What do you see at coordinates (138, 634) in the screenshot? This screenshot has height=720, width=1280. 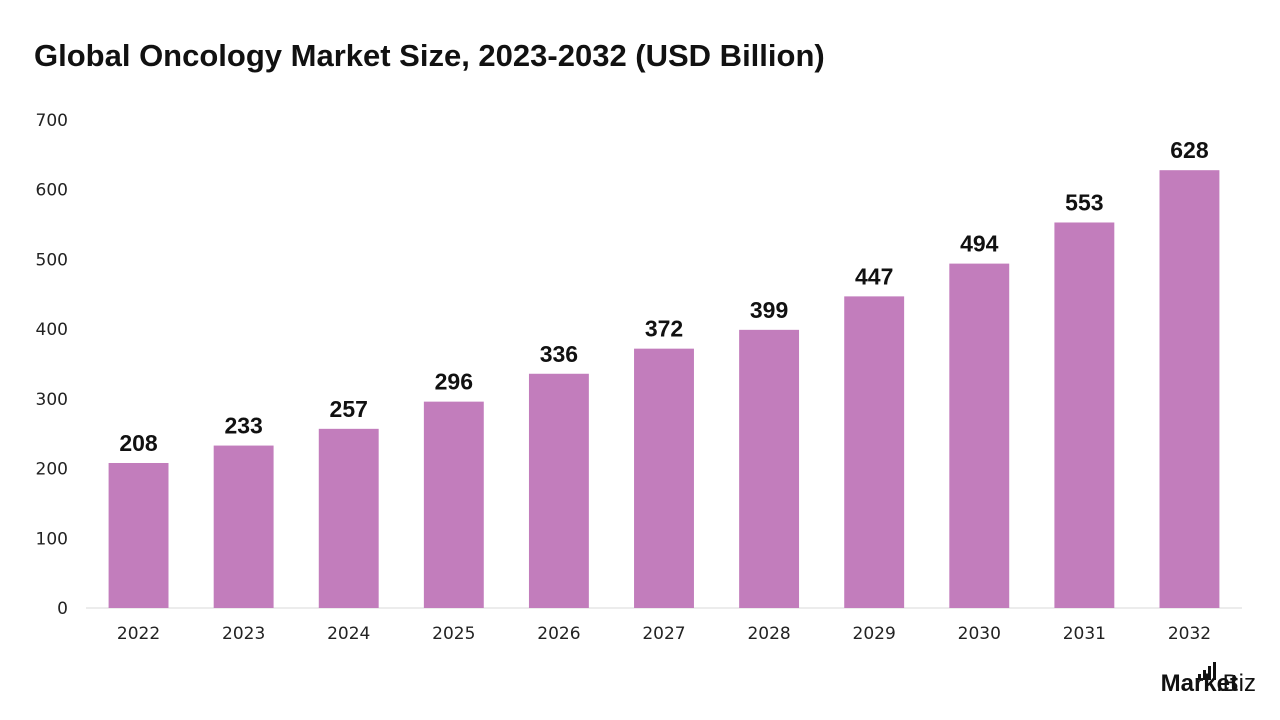 I see `x-tick-label-2022: 2022` at bounding box center [138, 634].